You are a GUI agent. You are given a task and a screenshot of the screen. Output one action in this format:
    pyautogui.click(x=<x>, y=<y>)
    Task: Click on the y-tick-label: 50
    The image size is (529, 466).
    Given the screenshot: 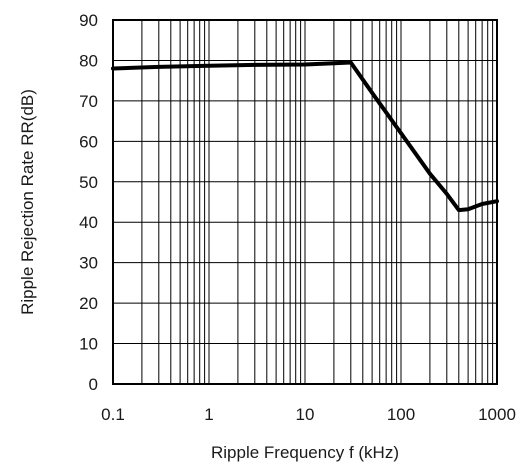 What is the action you would take?
    pyautogui.click(x=88, y=182)
    